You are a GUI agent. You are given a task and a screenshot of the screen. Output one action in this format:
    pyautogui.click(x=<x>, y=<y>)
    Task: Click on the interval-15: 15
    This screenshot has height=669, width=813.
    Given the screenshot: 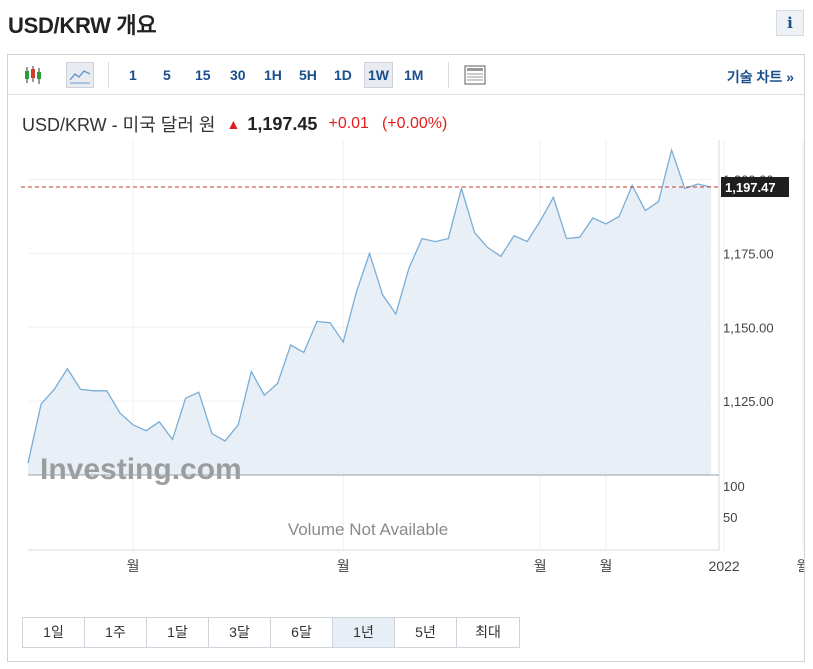 What is the action you would take?
    pyautogui.click(x=203, y=75)
    